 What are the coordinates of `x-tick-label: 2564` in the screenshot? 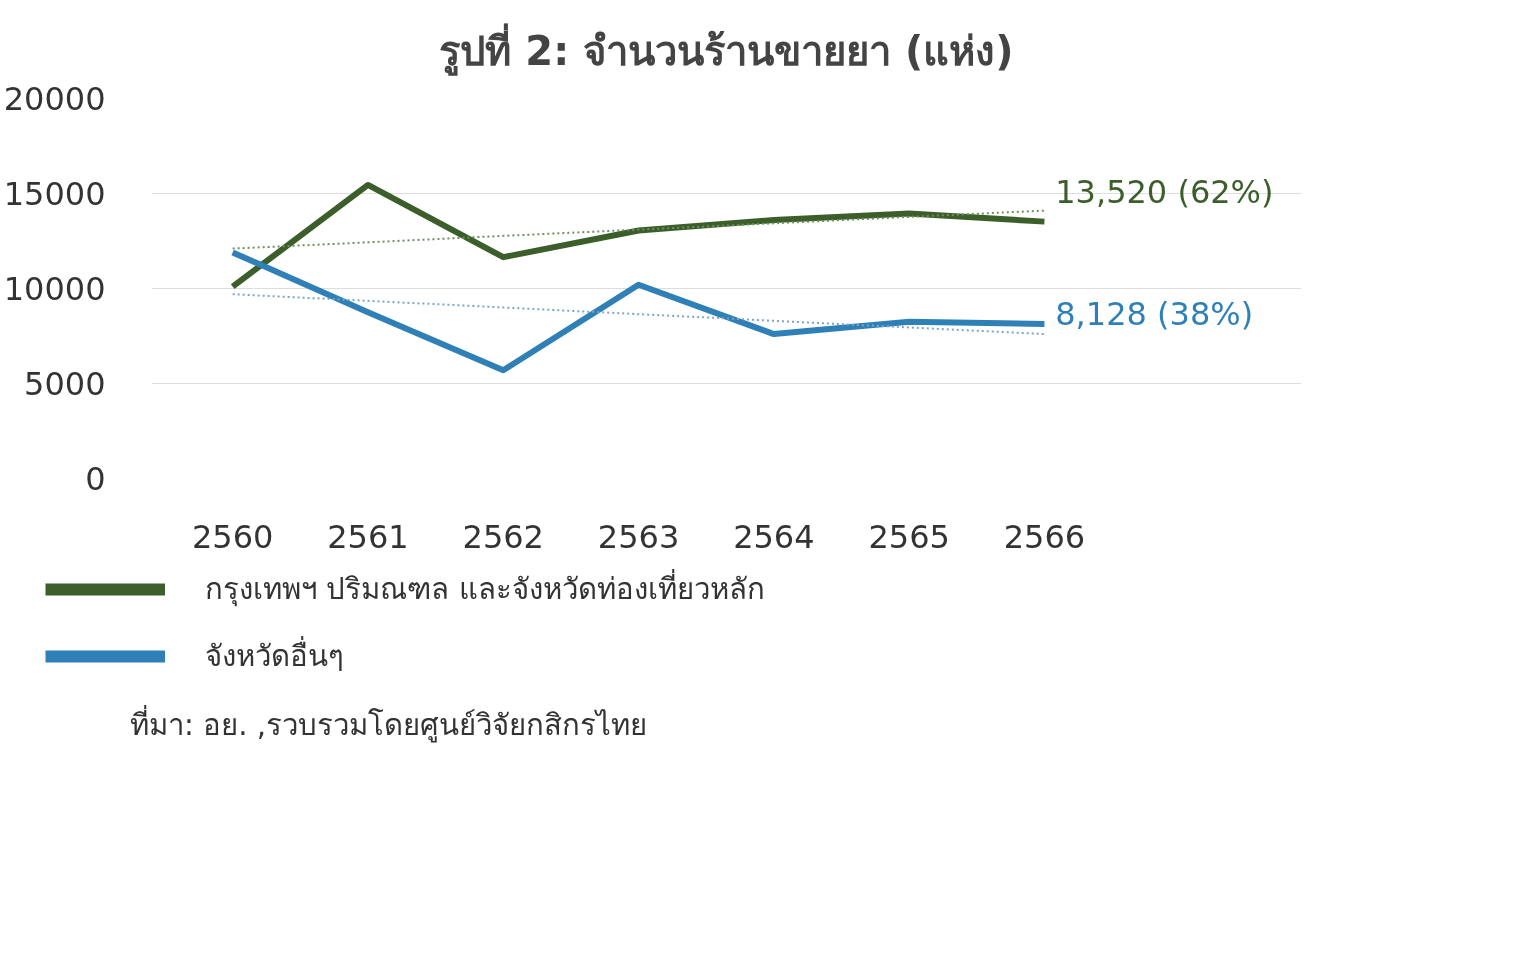 It's located at (774, 536).